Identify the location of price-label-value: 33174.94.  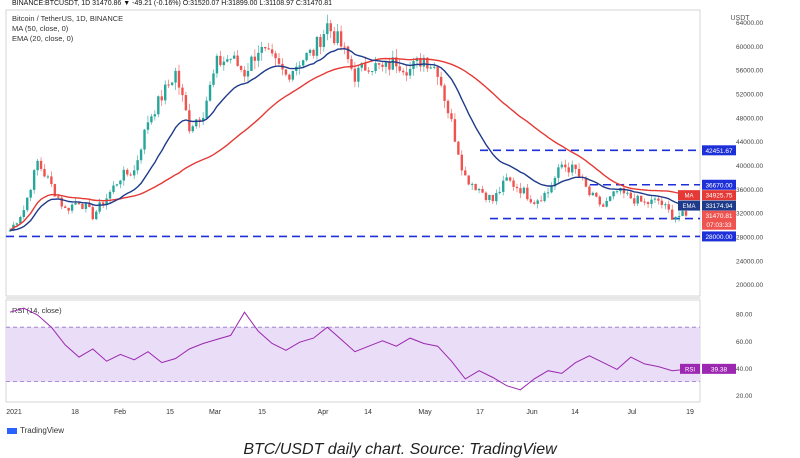
(718, 206).